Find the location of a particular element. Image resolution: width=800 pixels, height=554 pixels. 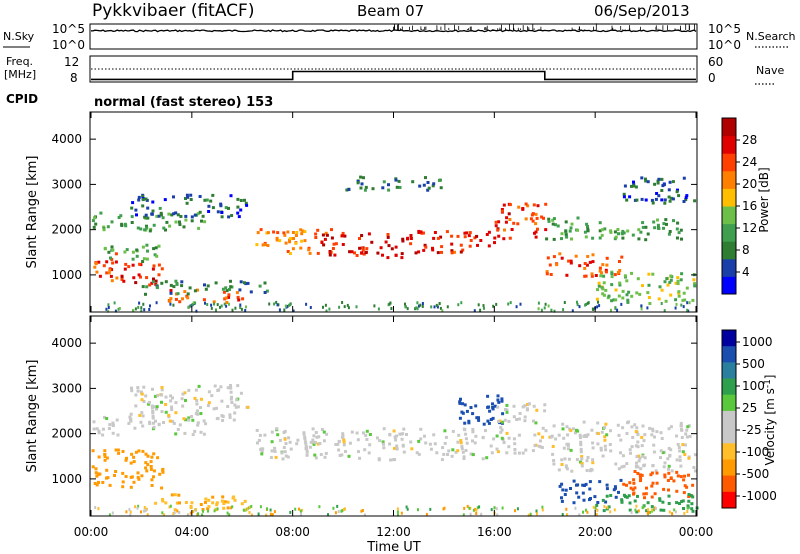

mode-label: normal (fast stereo) 153 is located at coordinates (183, 102).